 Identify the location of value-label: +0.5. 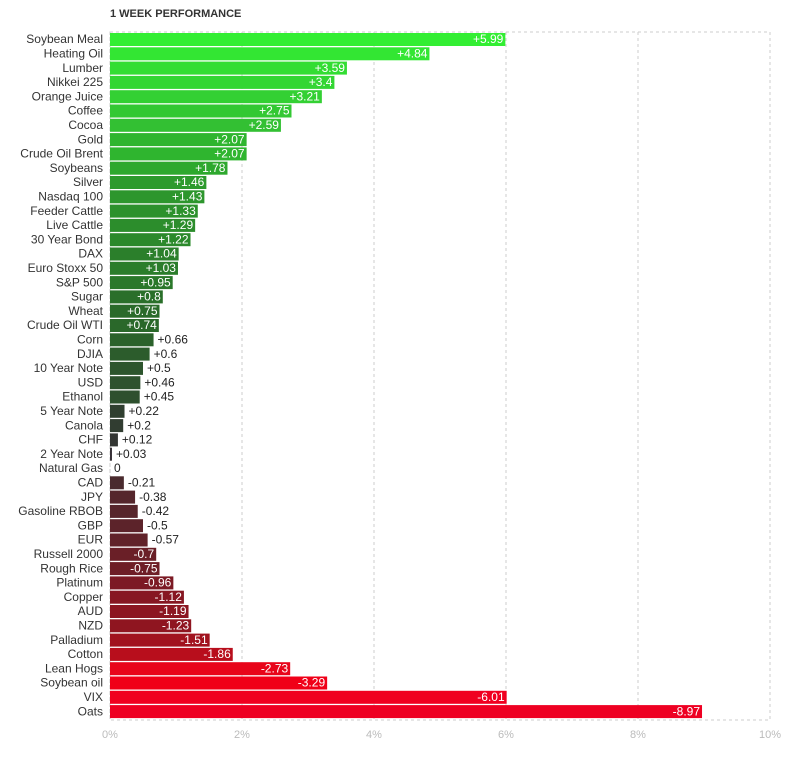
(159, 368).